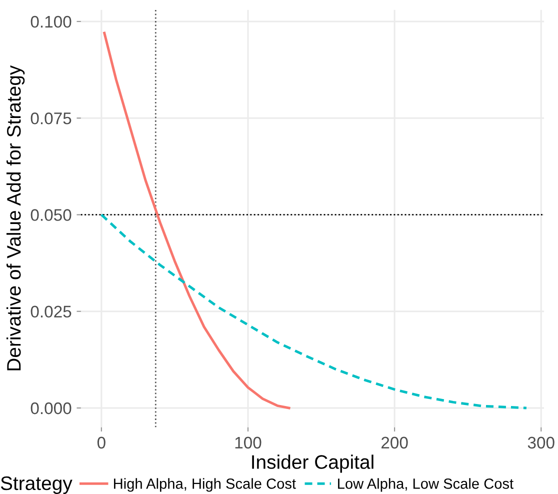 Image resolution: width=558 pixels, height=494 pixels. I want to click on y-tick-label: 0.075, so click(51, 118).